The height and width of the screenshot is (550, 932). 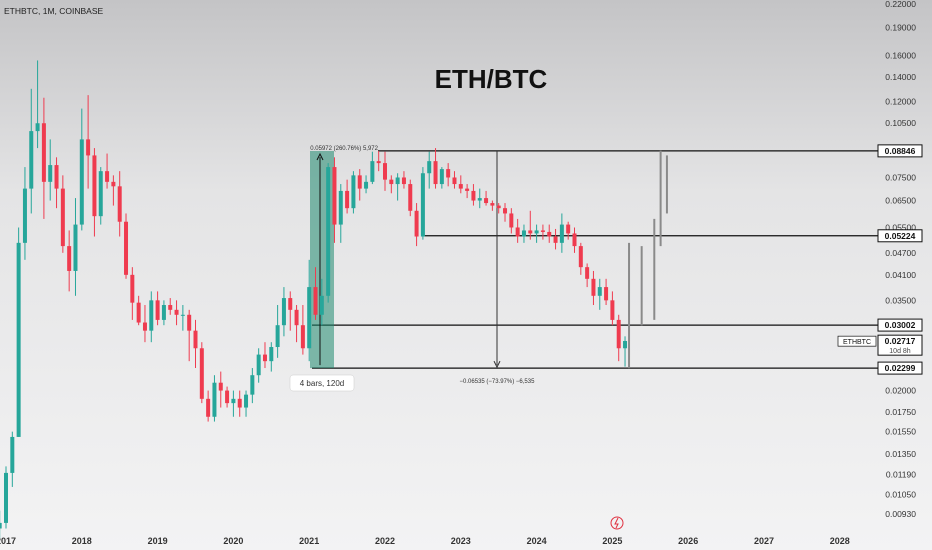 I want to click on measure-box, so click(x=322, y=259).